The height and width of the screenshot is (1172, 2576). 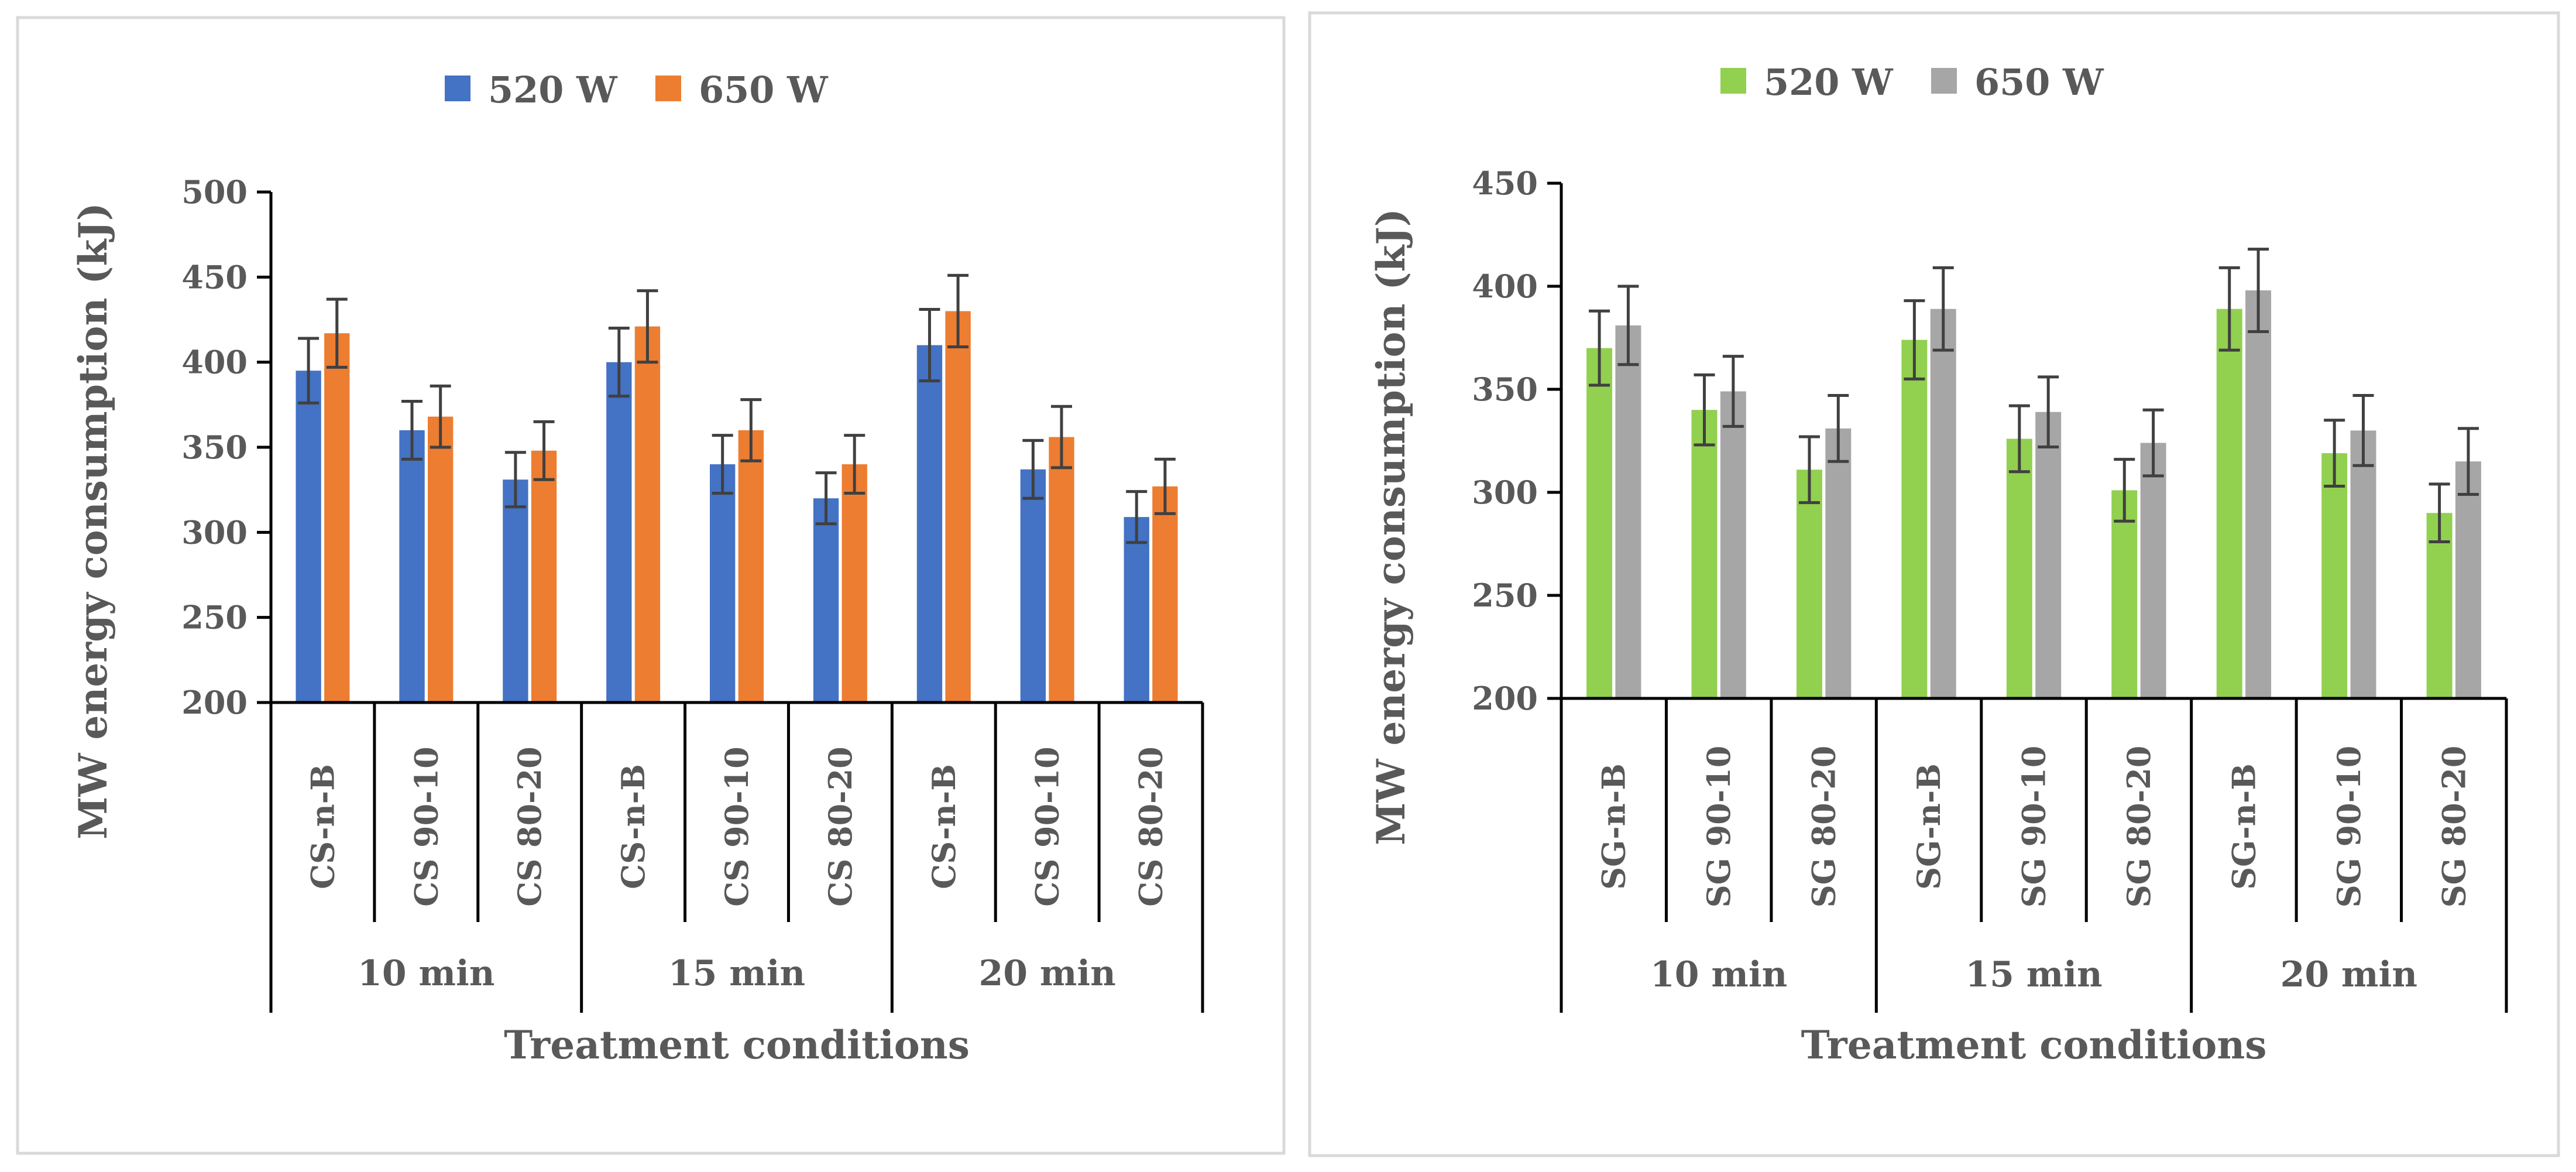 I want to click on y-tick-label: 450, so click(x=1505, y=184).